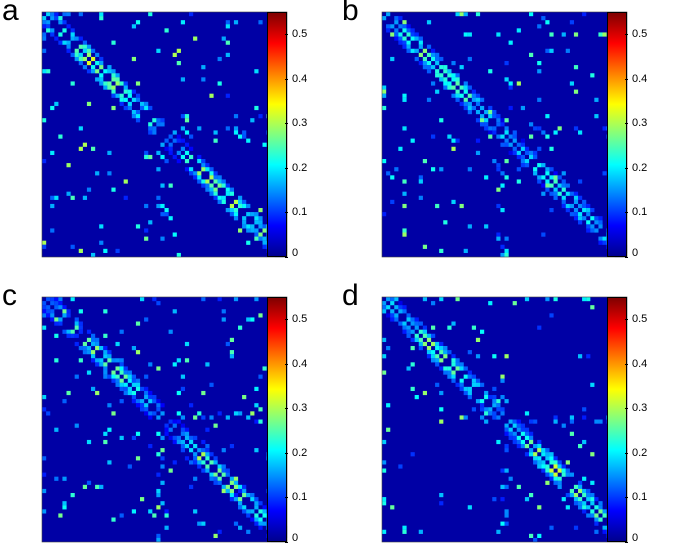 The image size is (685, 560). Describe the element at coordinates (640, 123) in the screenshot. I see `colorbar-tick-label: 0.3` at that location.